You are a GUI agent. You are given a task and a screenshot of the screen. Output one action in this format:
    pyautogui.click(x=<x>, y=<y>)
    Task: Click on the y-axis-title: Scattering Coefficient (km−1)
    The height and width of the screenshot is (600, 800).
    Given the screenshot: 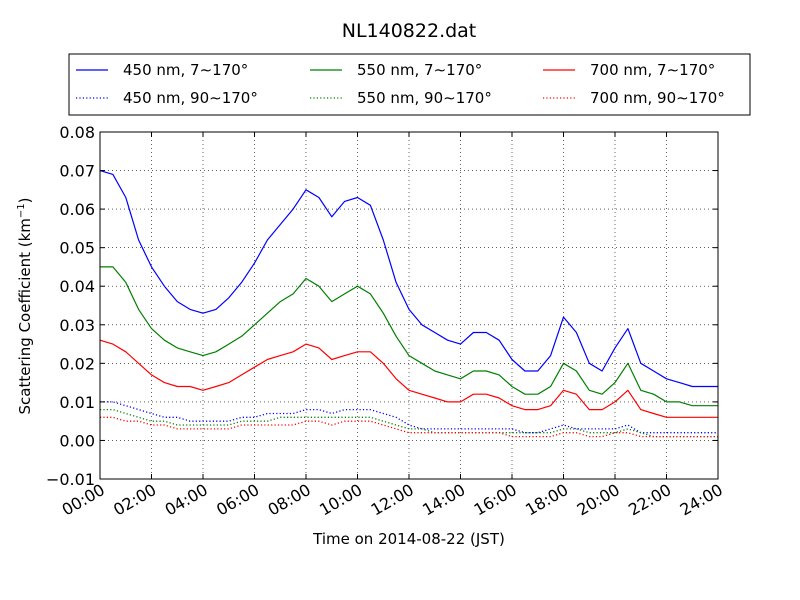 What is the action you would take?
    pyautogui.click(x=25, y=305)
    